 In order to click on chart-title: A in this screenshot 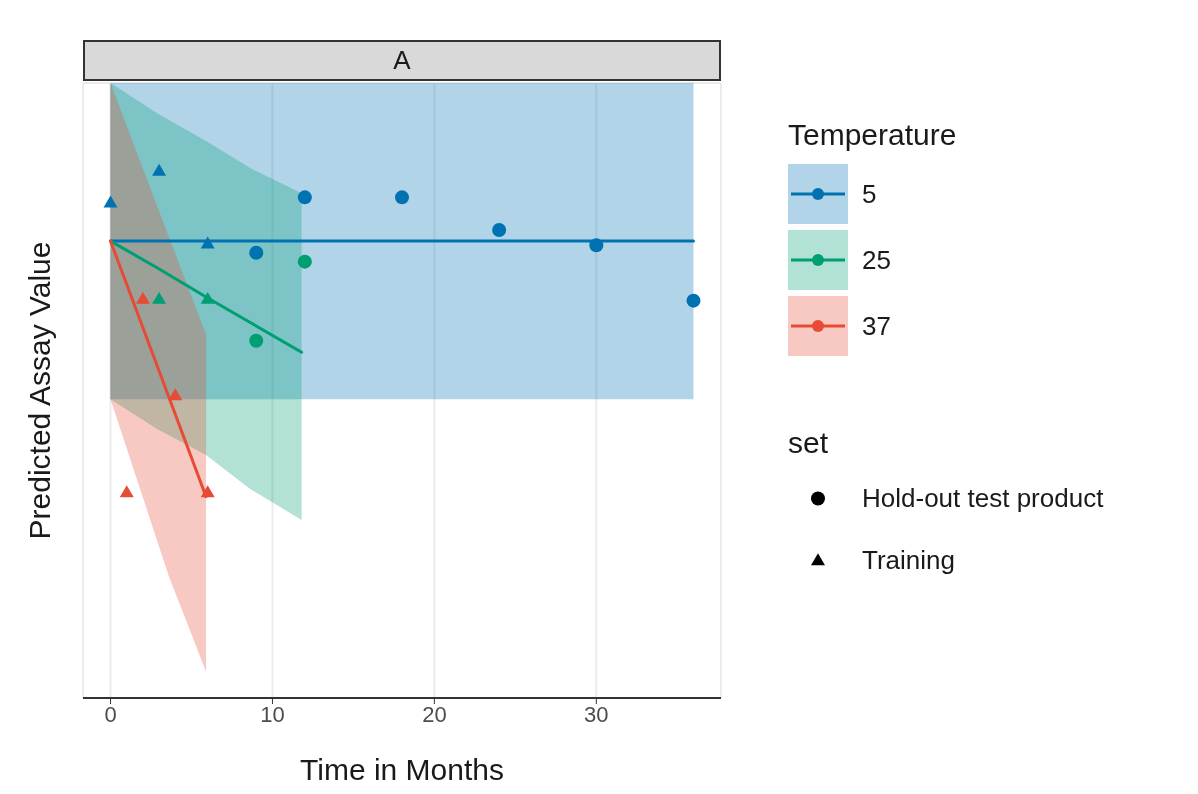, I will do `click(402, 60)`.